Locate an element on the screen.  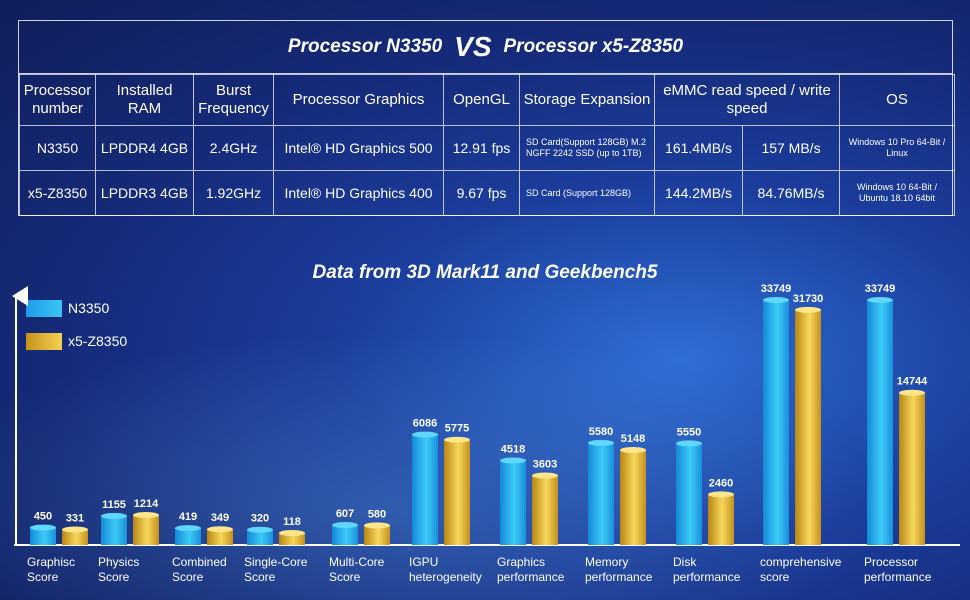
legend-label: N3350 is located at coordinates (89, 308).